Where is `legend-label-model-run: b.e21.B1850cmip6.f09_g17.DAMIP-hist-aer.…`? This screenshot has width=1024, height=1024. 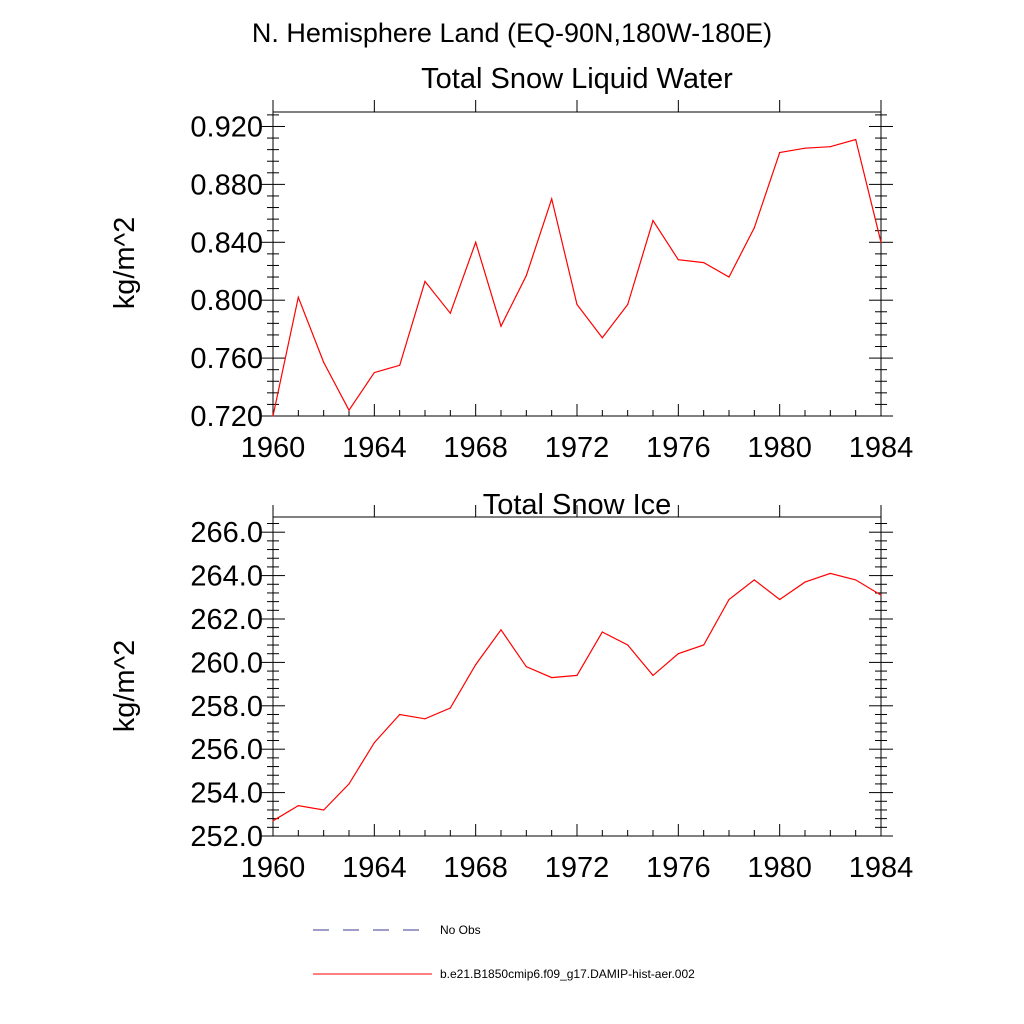
legend-label-model-run: b.e21.B1850cmip6.f09_g17.DAMIP-hist-aer.… is located at coordinates (567, 974).